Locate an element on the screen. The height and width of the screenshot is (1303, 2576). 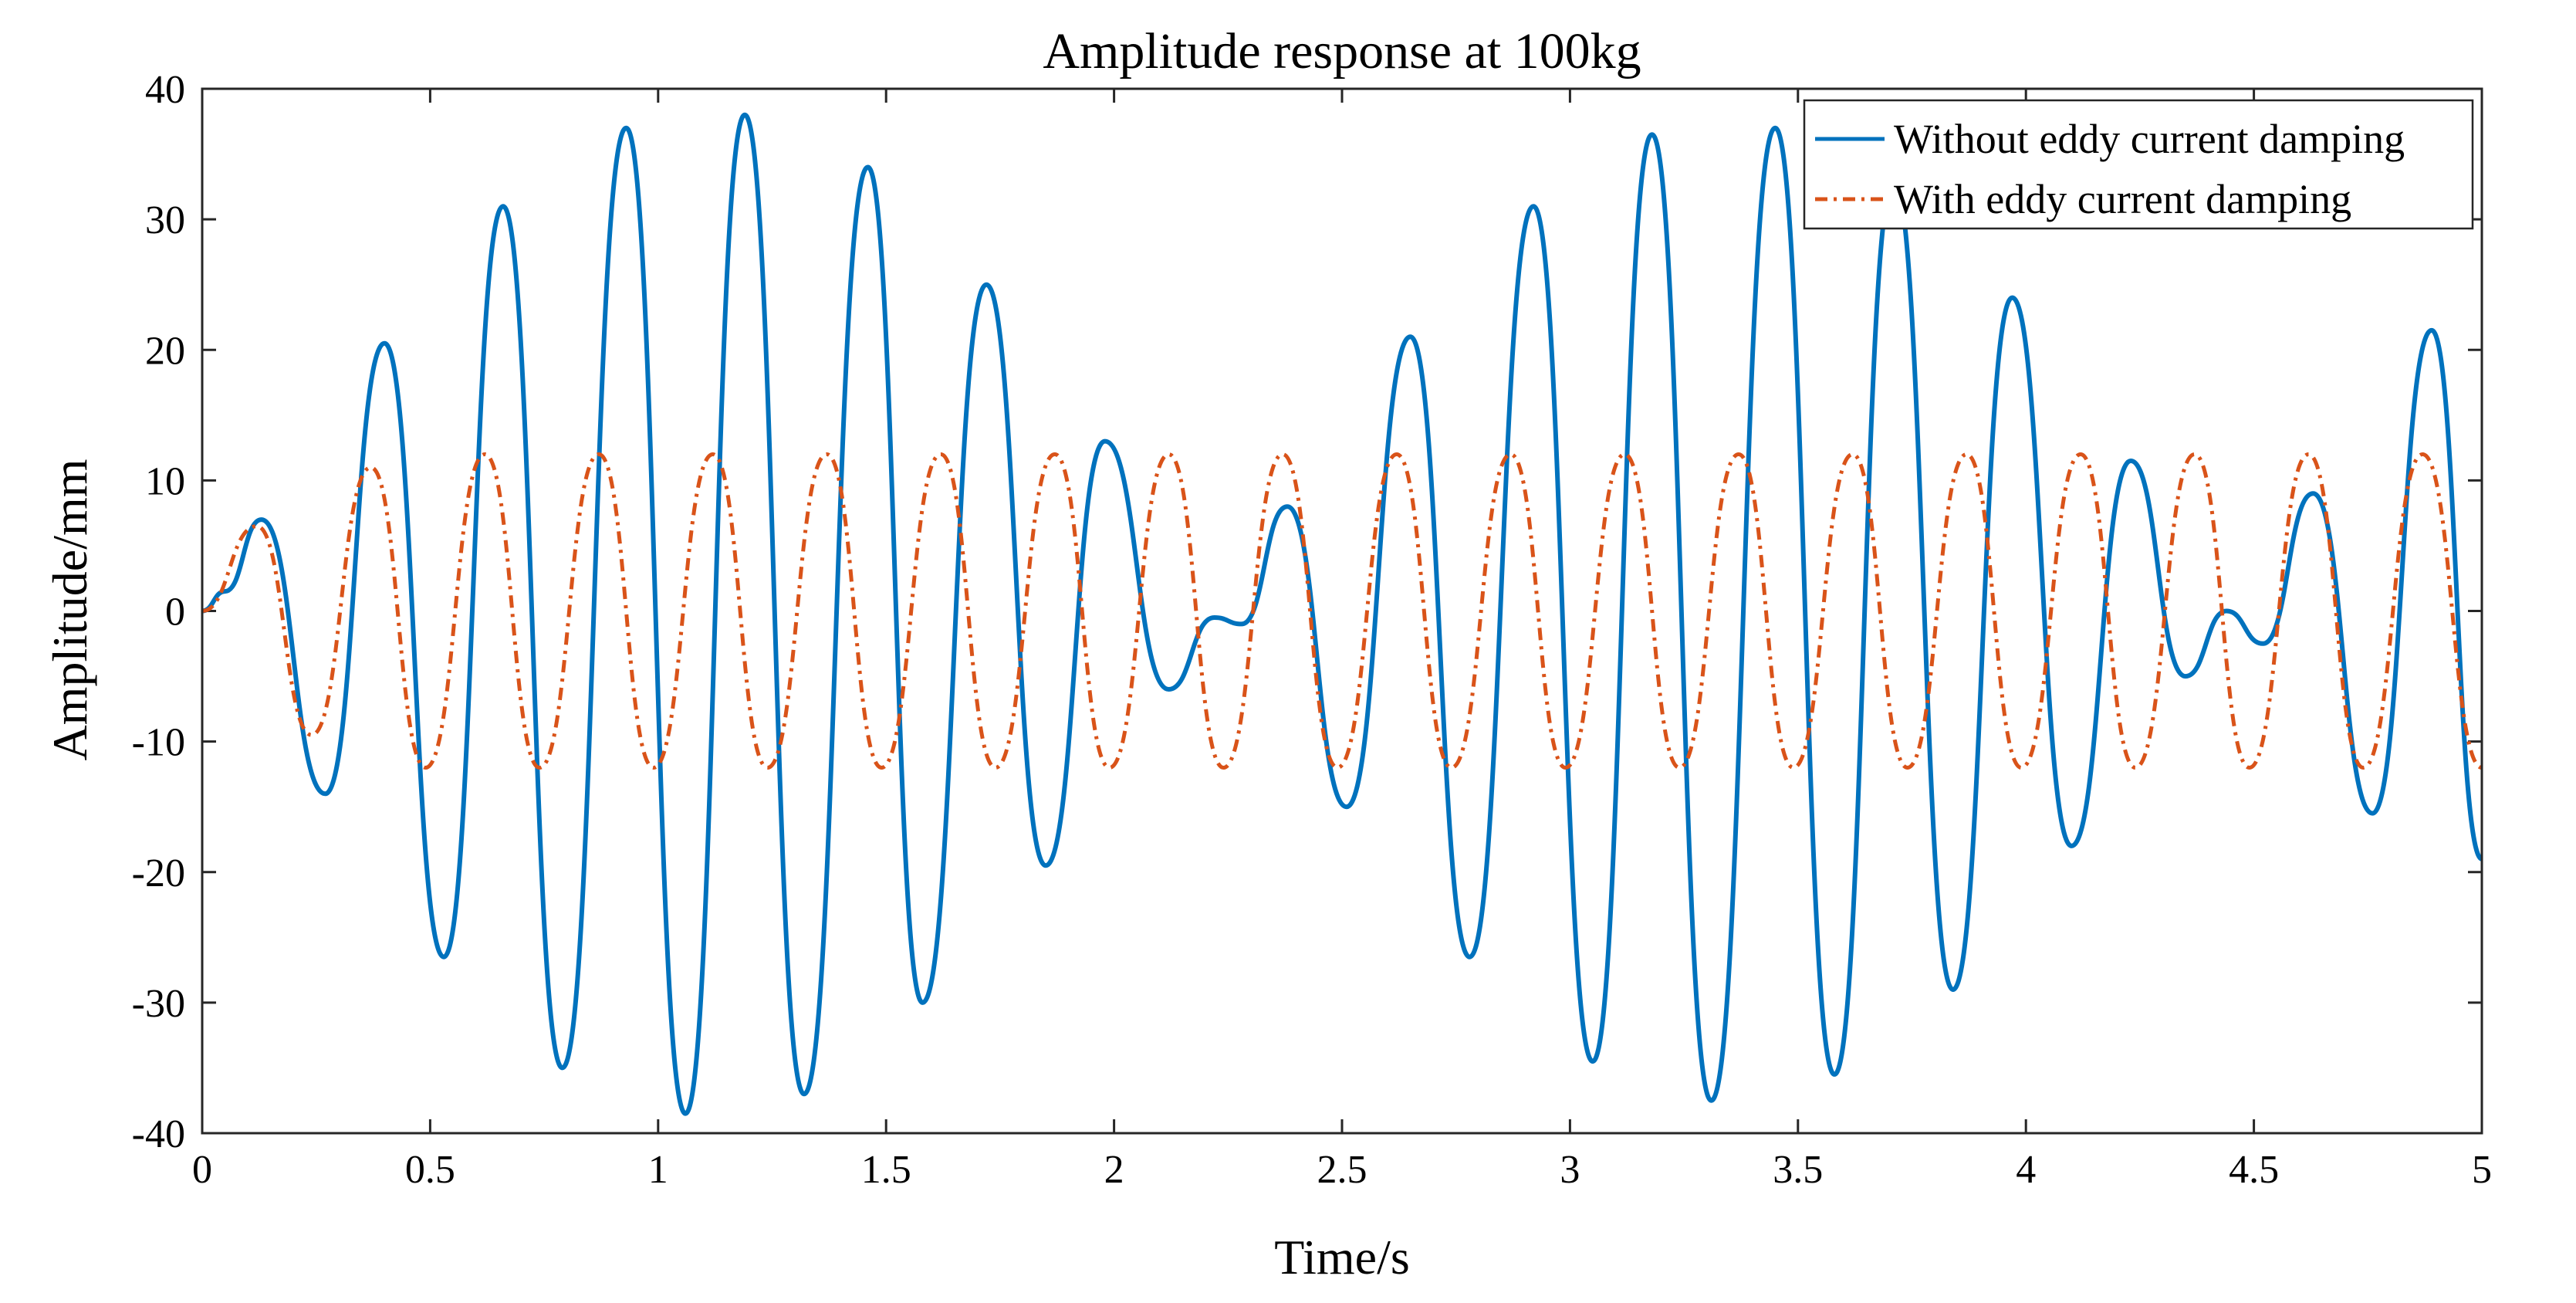
y-tick-label: -40 is located at coordinates (158, 1134).